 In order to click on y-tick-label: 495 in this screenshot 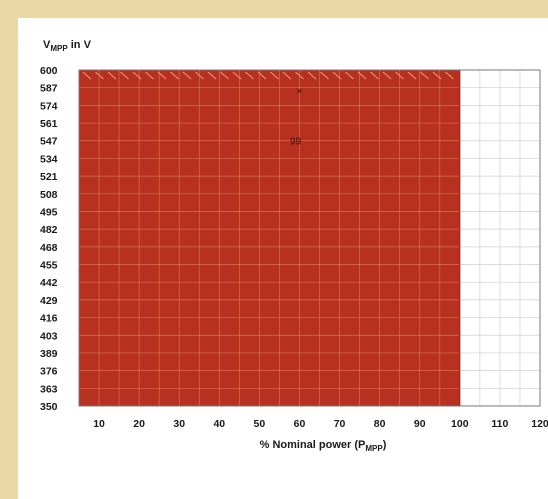, I will do `click(49, 212)`.